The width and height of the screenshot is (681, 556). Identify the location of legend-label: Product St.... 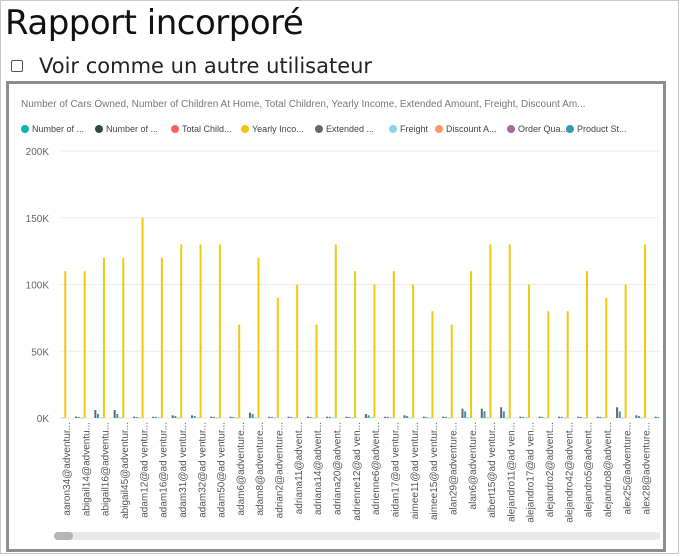
(602, 129).